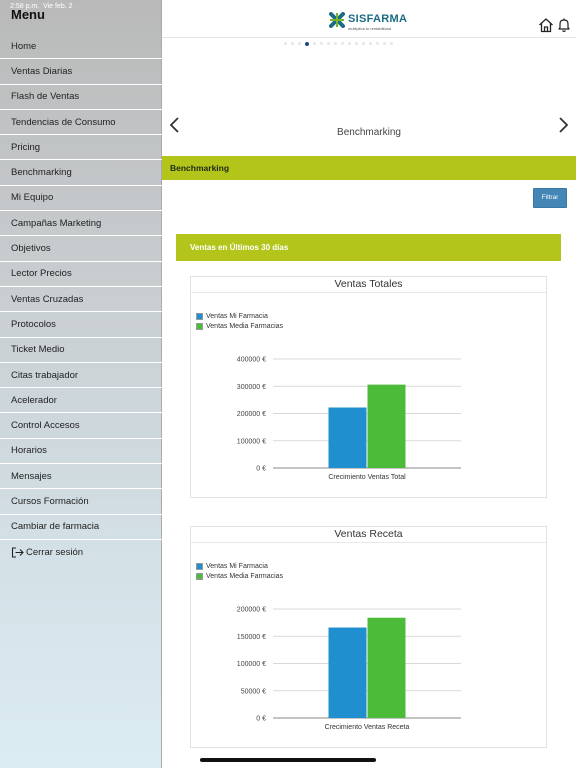 This screenshot has width=576, height=768. Describe the element at coordinates (81, 477) in the screenshot. I see `menu-item-mensajes: Mensajes` at that location.